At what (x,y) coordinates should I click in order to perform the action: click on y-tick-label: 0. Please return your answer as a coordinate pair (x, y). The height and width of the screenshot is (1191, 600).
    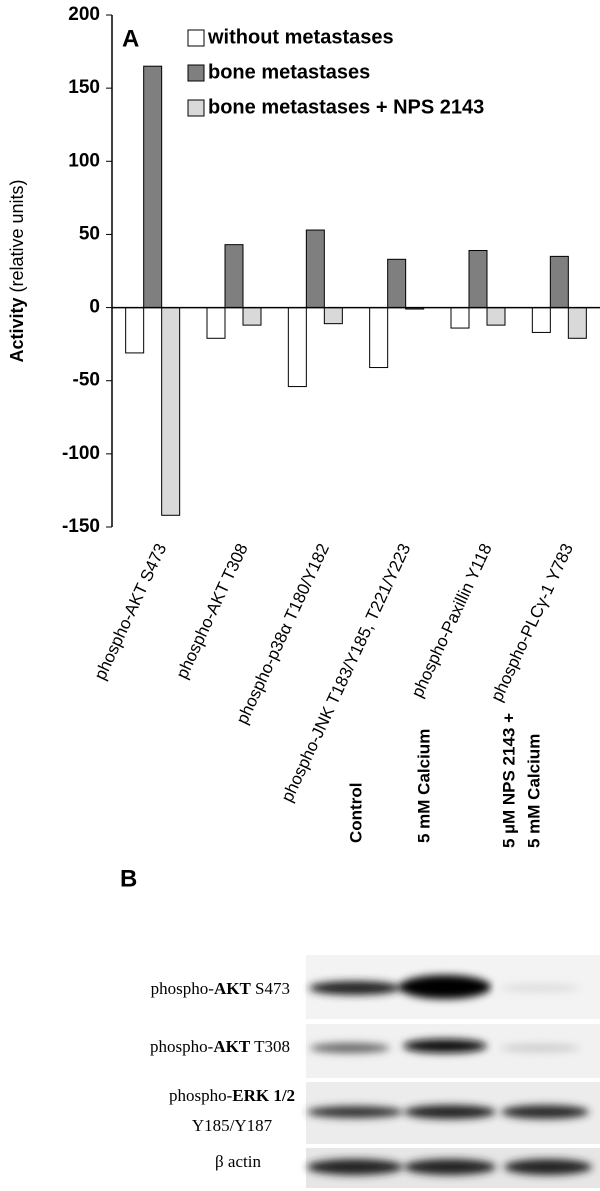
    Looking at the image, I should click on (94, 307).